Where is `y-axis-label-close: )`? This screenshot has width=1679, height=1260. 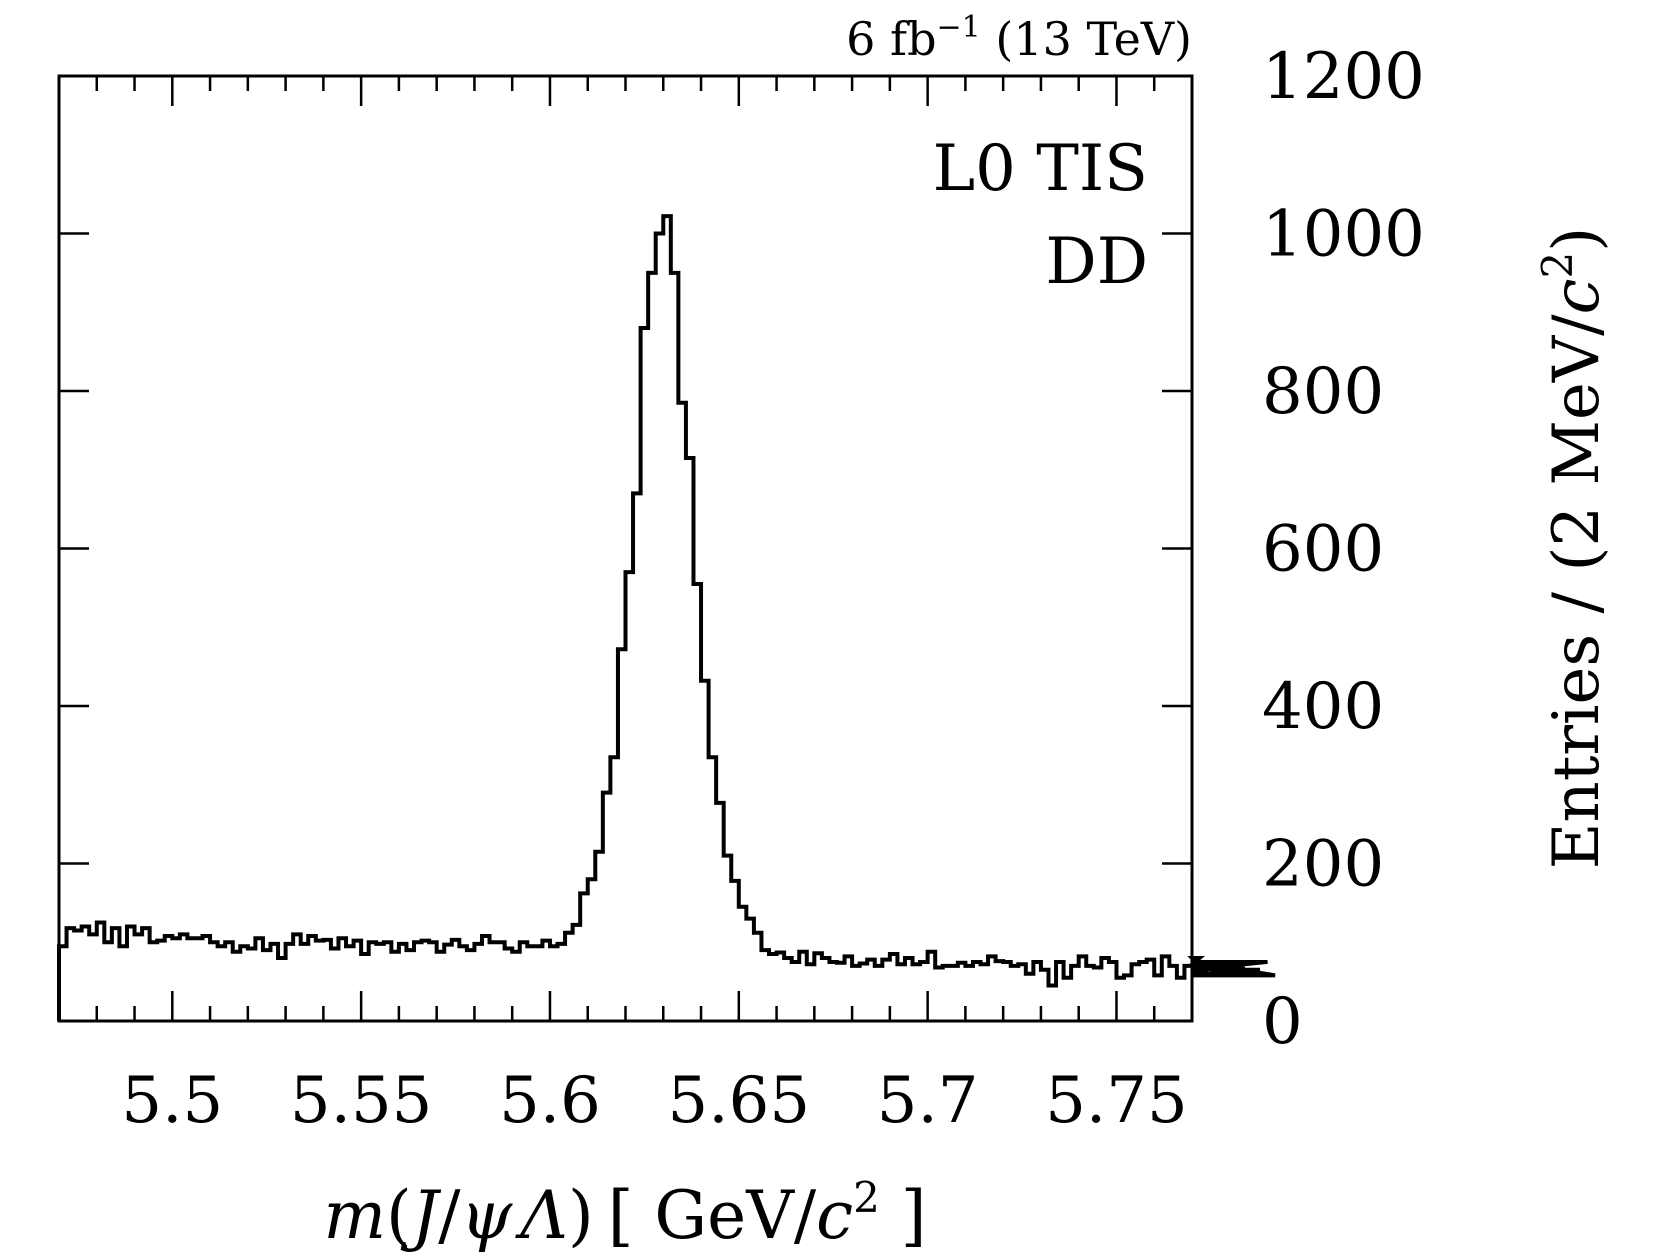 y-axis-label-close: ) is located at coordinates (1577, 239).